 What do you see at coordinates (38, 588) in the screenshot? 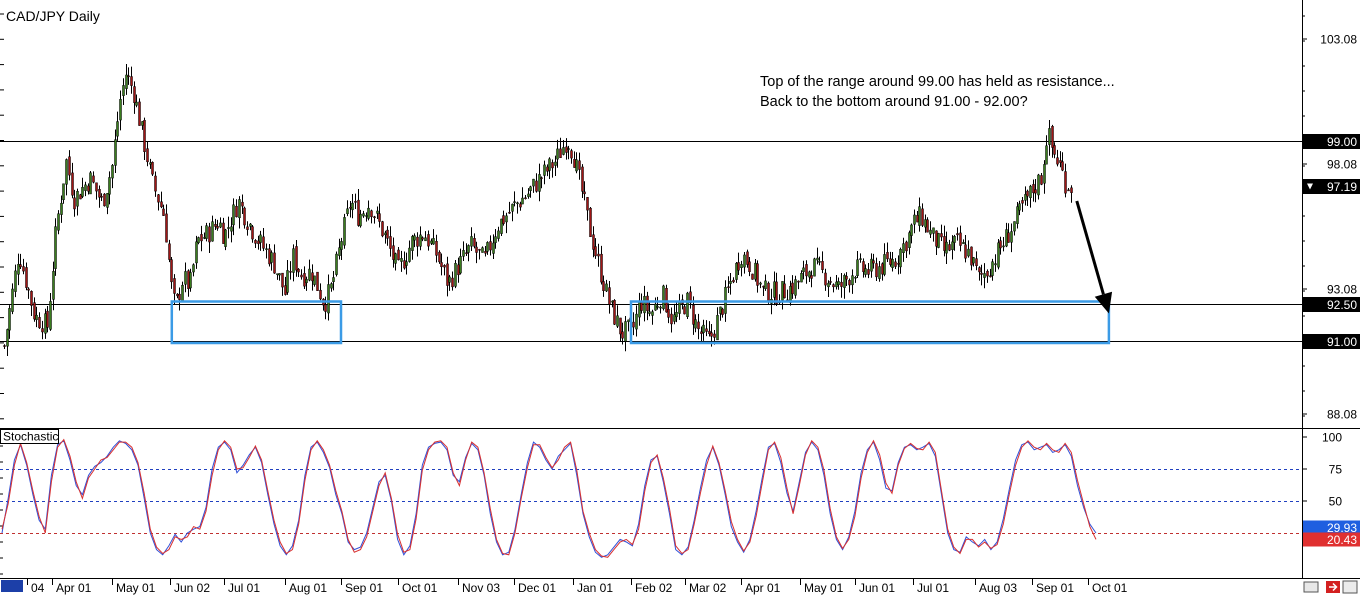
I see `time-tick-label: 04` at bounding box center [38, 588].